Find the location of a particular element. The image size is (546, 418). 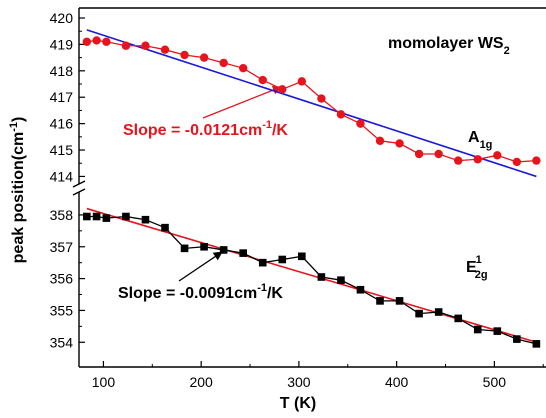

x-tick-label: 100 is located at coordinates (104, 382).